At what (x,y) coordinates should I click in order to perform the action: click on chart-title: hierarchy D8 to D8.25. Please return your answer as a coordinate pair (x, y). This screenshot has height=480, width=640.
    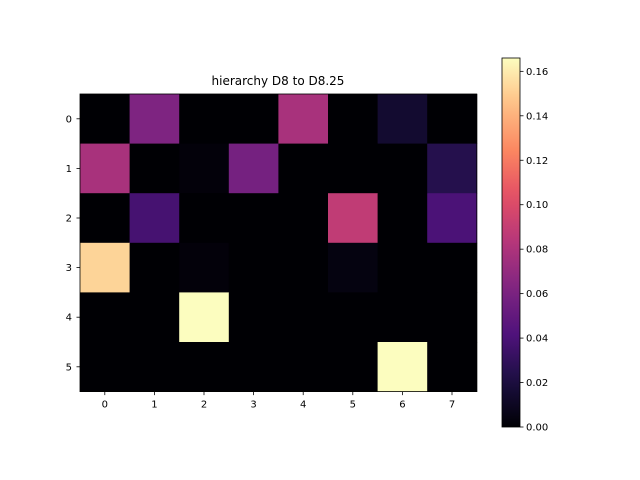
    Looking at the image, I should click on (278, 81).